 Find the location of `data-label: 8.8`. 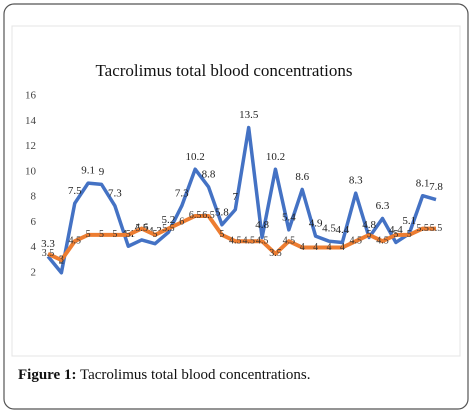

data-label: 8.8 is located at coordinates (209, 174).